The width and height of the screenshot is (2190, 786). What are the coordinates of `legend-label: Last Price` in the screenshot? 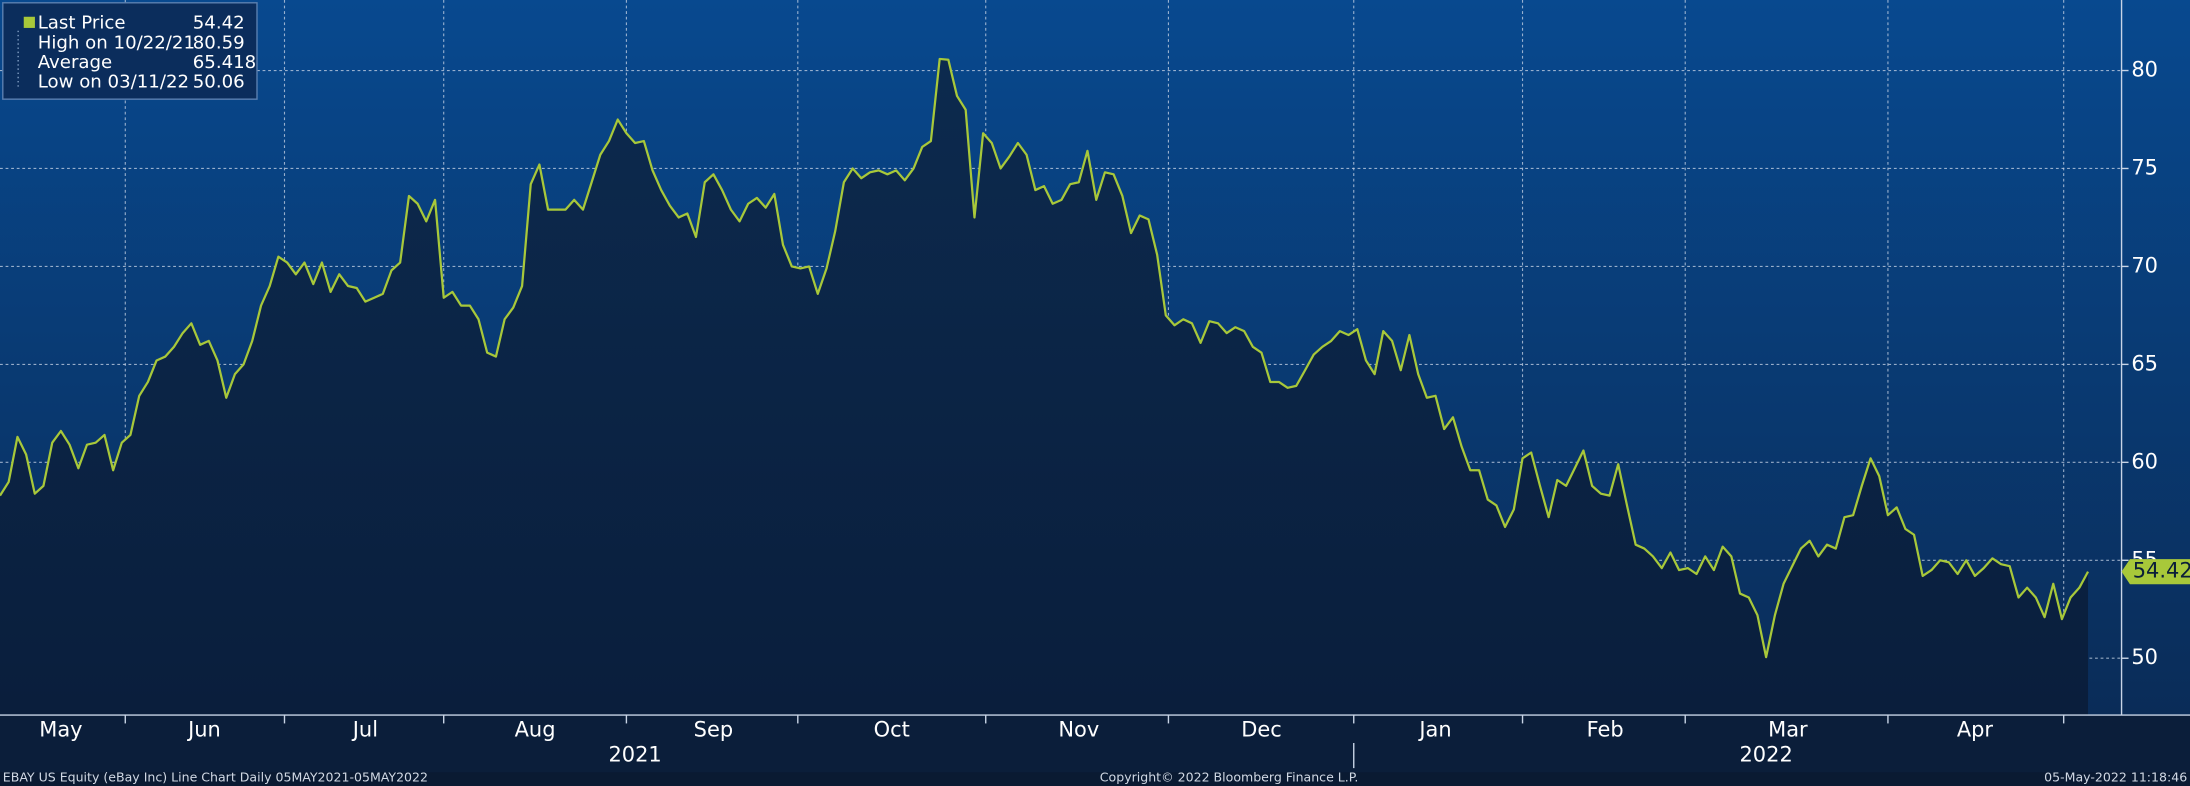 It's located at (82, 23).